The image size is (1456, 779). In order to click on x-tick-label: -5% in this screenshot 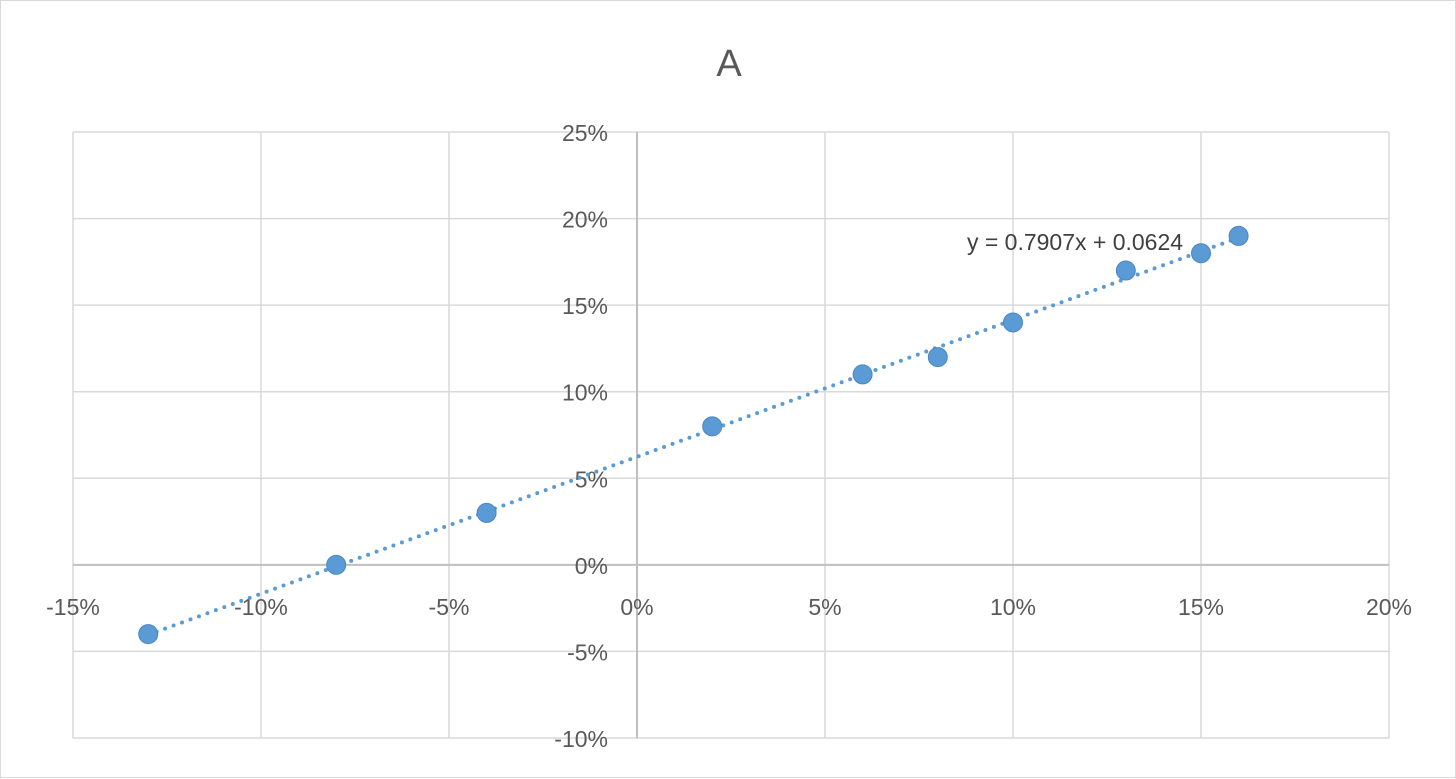, I will do `click(449, 607)`.